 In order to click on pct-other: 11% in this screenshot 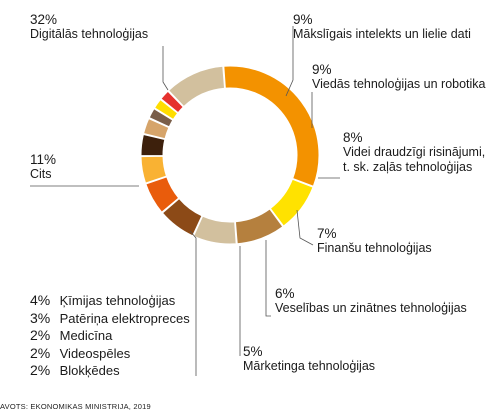, I will do `click(43, 159)`.